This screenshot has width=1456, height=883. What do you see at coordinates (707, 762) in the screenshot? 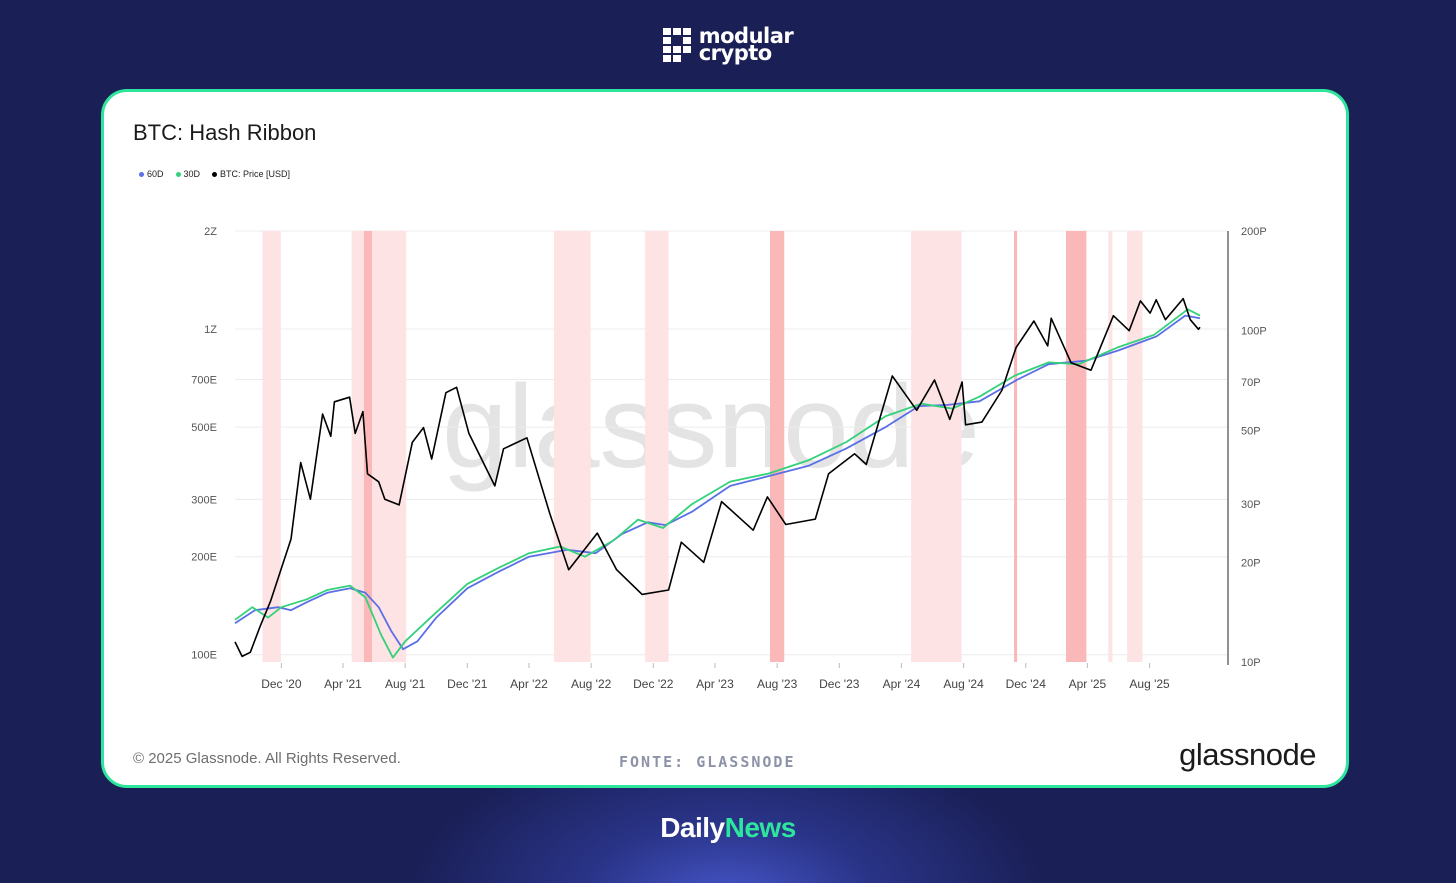
I see `source-label: FONTE: GLASSNODE` at bounding box center [707, 762].